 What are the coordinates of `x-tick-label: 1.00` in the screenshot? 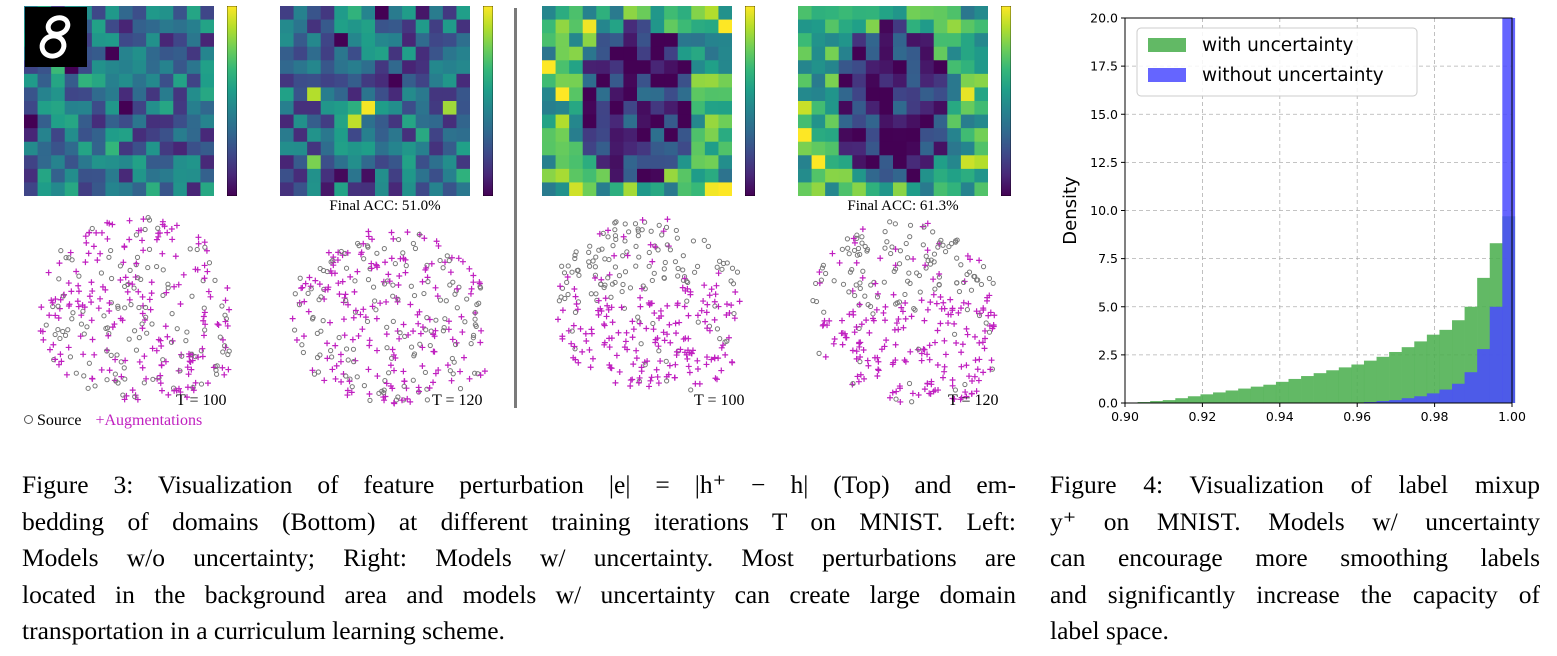 It's located at (1512, 416).